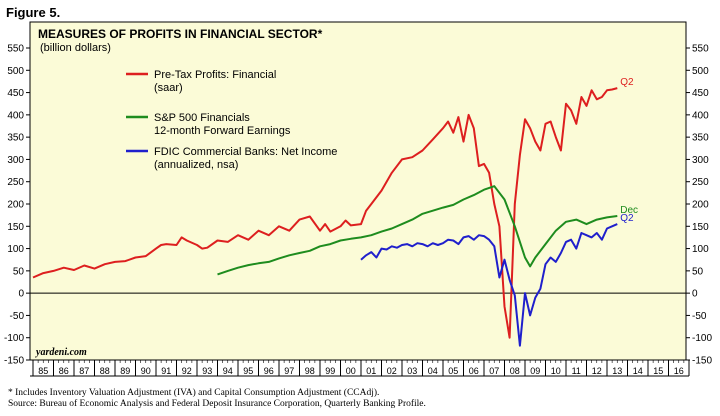  I want to click on y-tick-label-left: 100, so click(15, 249).